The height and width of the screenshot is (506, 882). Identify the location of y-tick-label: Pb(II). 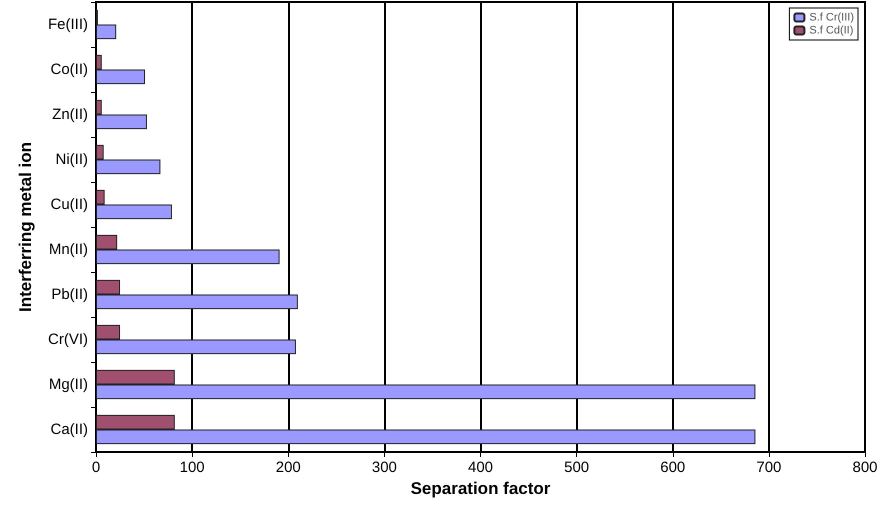
(69, 294).